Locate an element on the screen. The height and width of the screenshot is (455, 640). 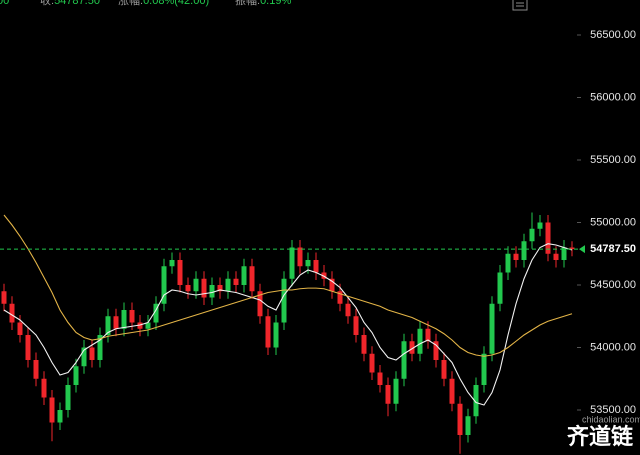
header-value: .00 is located at coordinates (4, 3).